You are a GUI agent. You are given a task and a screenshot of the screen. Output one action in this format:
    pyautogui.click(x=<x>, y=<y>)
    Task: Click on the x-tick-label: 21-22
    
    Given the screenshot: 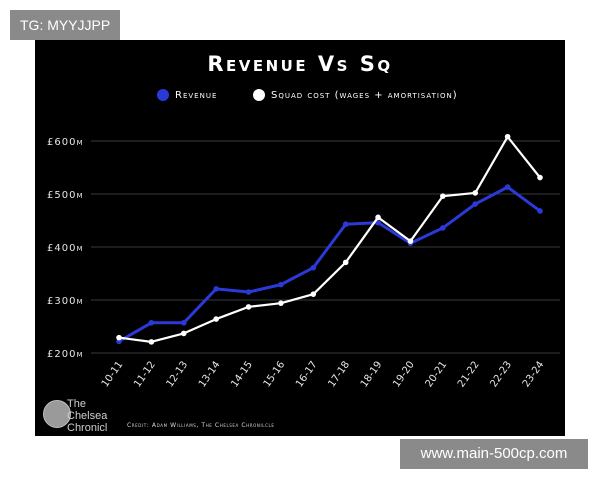 What is the action you would take?
    pyautogui.click(x=469, y=374)
    